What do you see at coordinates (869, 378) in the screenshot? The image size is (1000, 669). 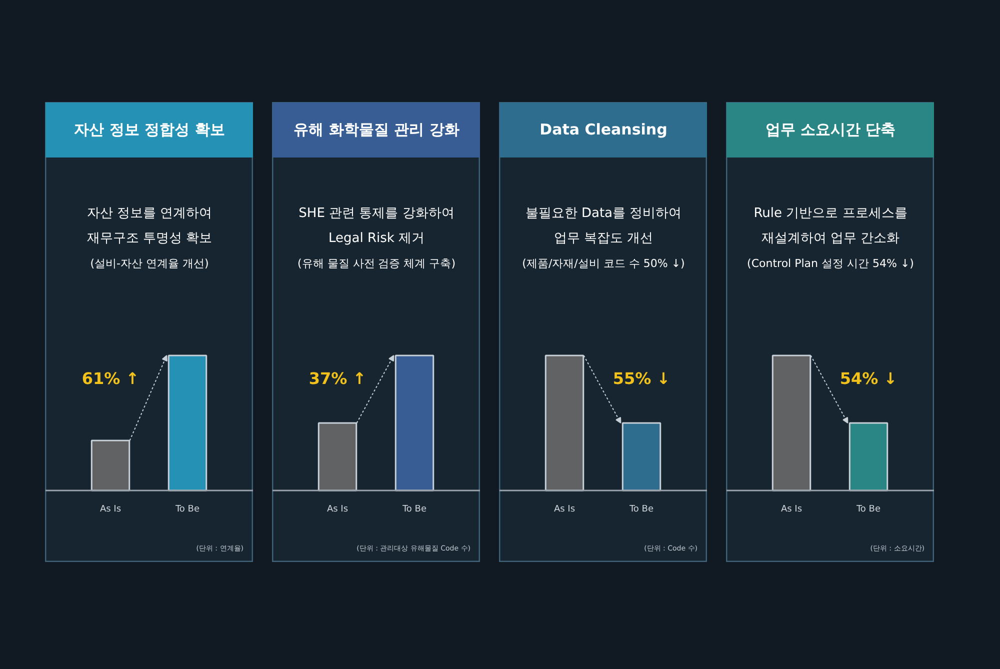 I see `annotation: 54% ↓` at bounding box center [869, 378].